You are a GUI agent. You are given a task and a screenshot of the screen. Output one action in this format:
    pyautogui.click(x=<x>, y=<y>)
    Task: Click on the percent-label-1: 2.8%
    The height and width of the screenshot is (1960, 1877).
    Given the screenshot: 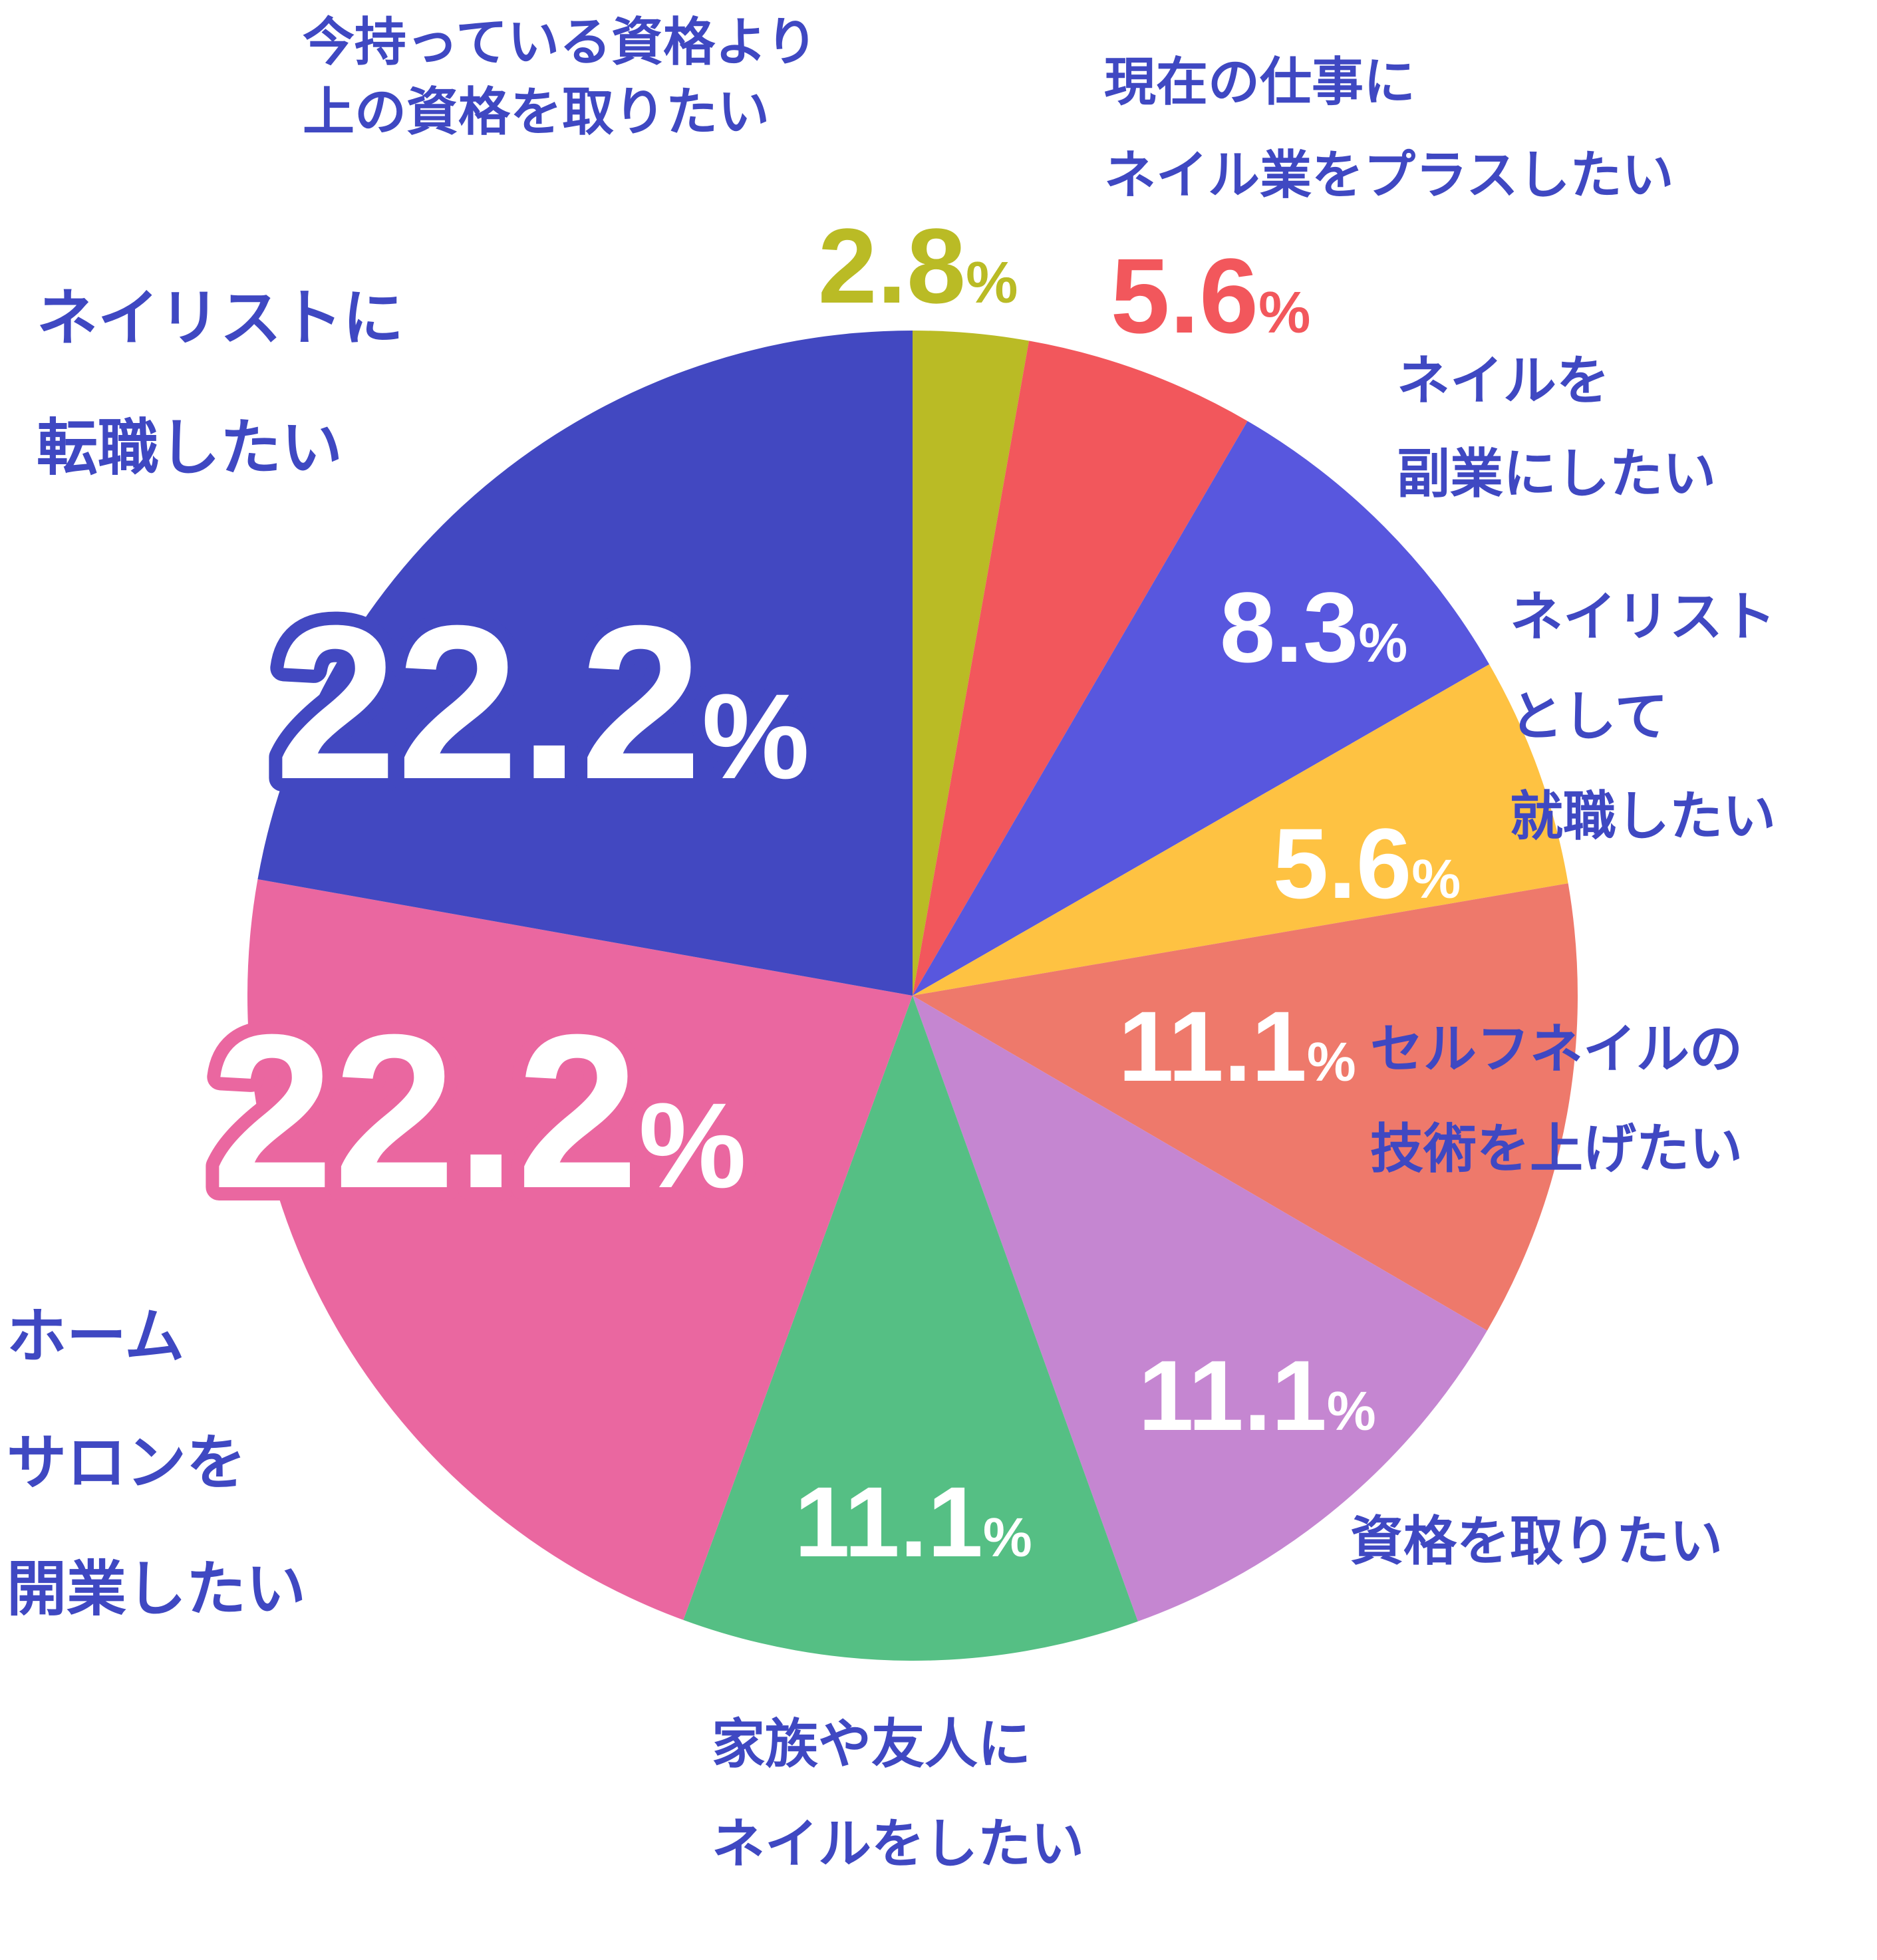 What is the action you would take?
    pyautogui.click(x=918, y=265)
    